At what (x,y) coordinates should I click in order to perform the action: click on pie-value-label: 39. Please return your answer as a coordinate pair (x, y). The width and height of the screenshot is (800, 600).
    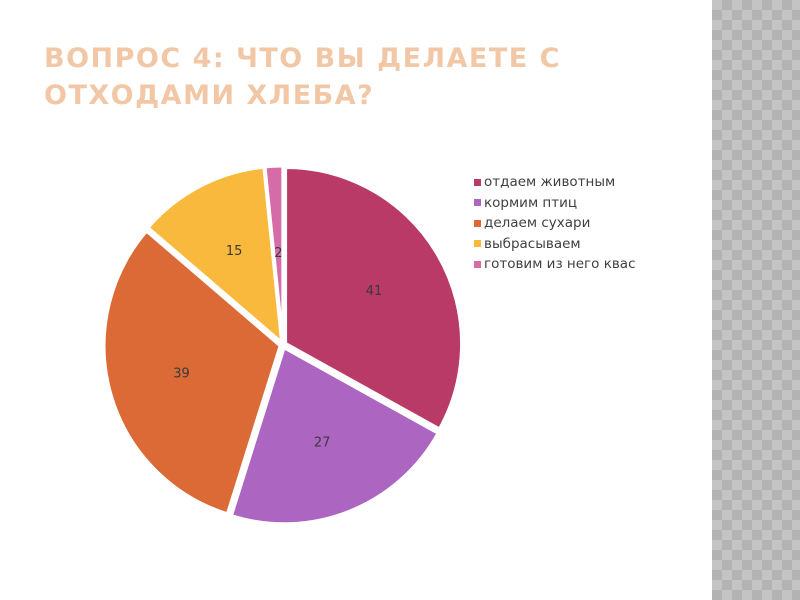
    Looking at the image, I should click on (181, 374).